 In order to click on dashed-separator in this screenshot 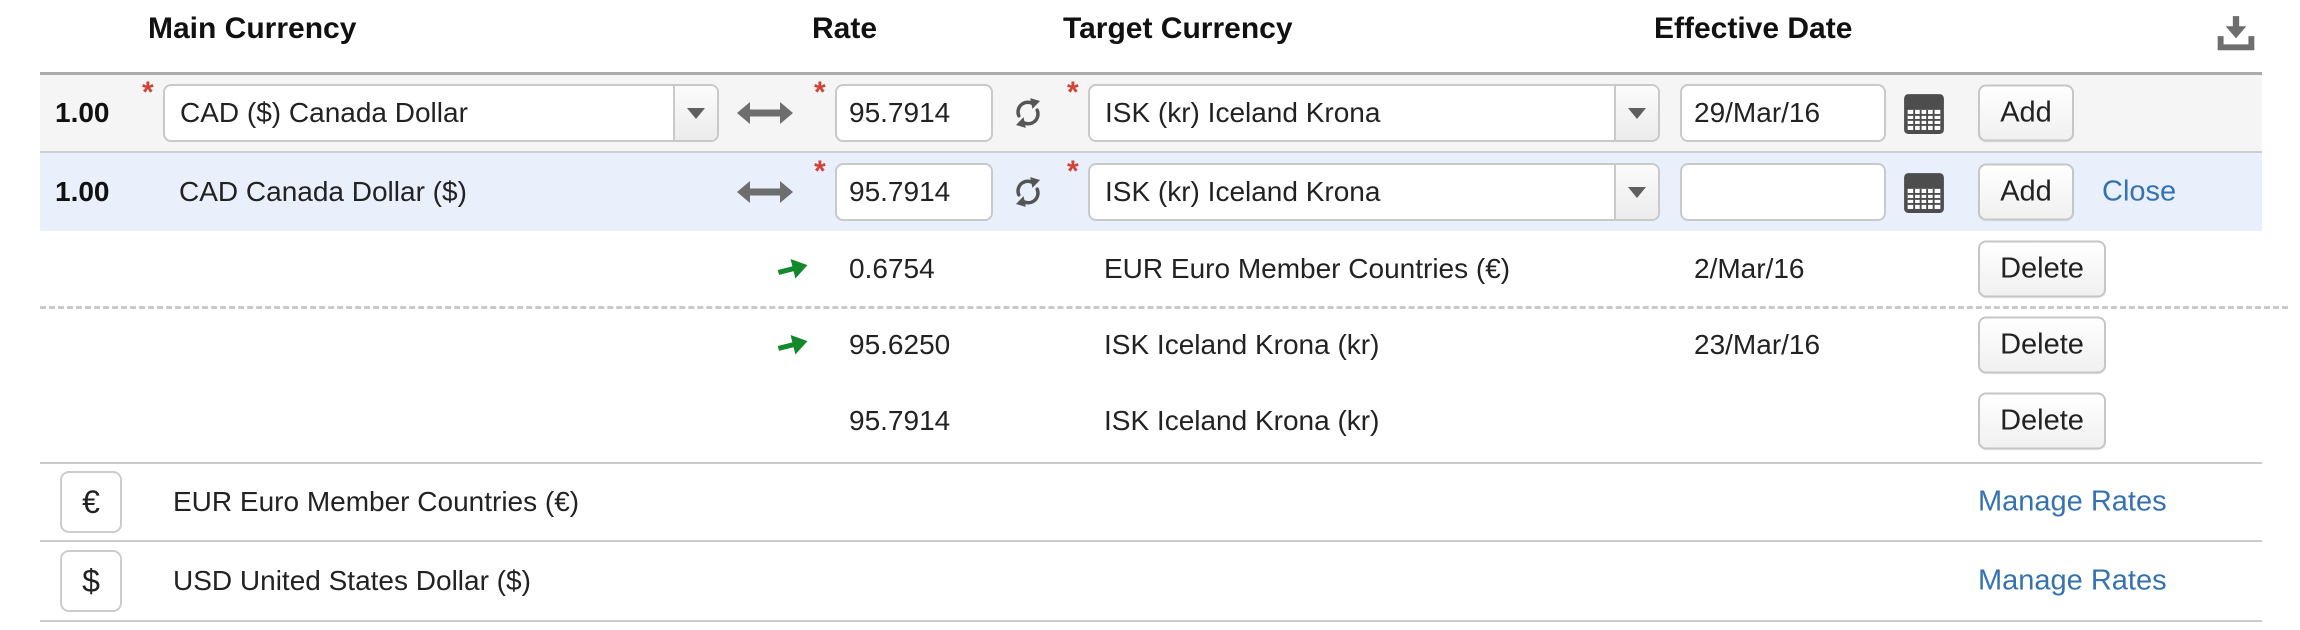, I will do `click(1164, 307)`.